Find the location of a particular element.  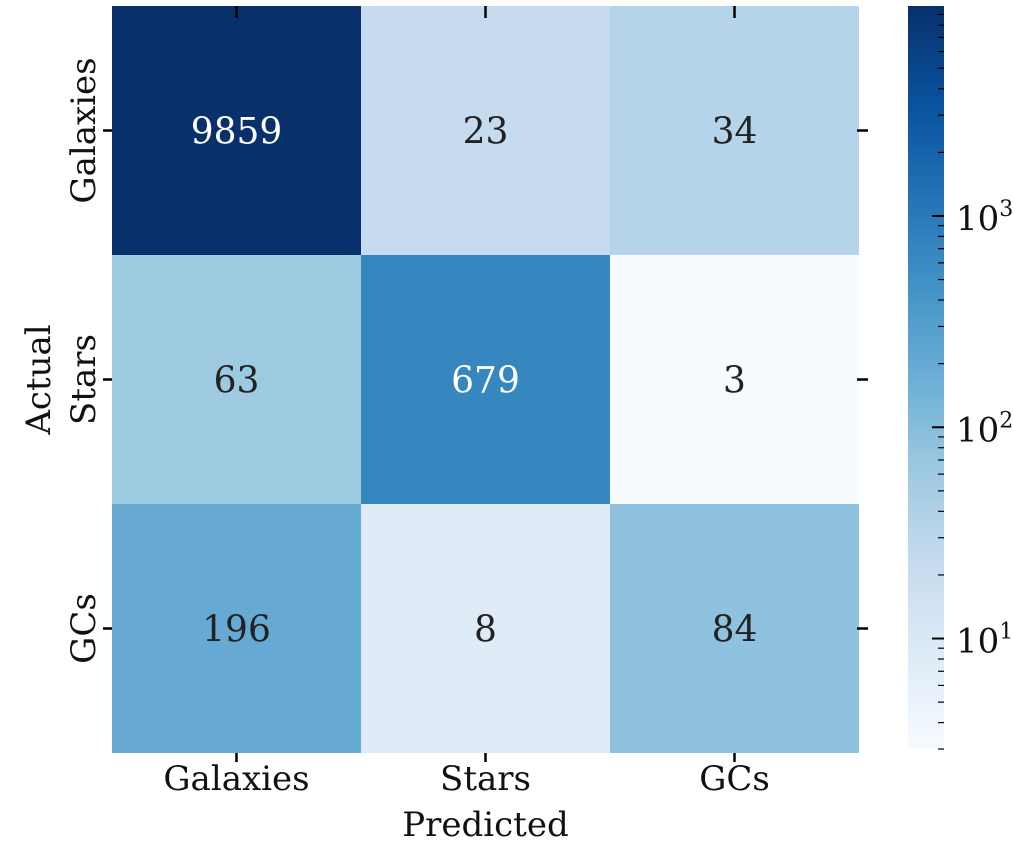

cell-value-label: 196 is located at coordinates (236, 630).